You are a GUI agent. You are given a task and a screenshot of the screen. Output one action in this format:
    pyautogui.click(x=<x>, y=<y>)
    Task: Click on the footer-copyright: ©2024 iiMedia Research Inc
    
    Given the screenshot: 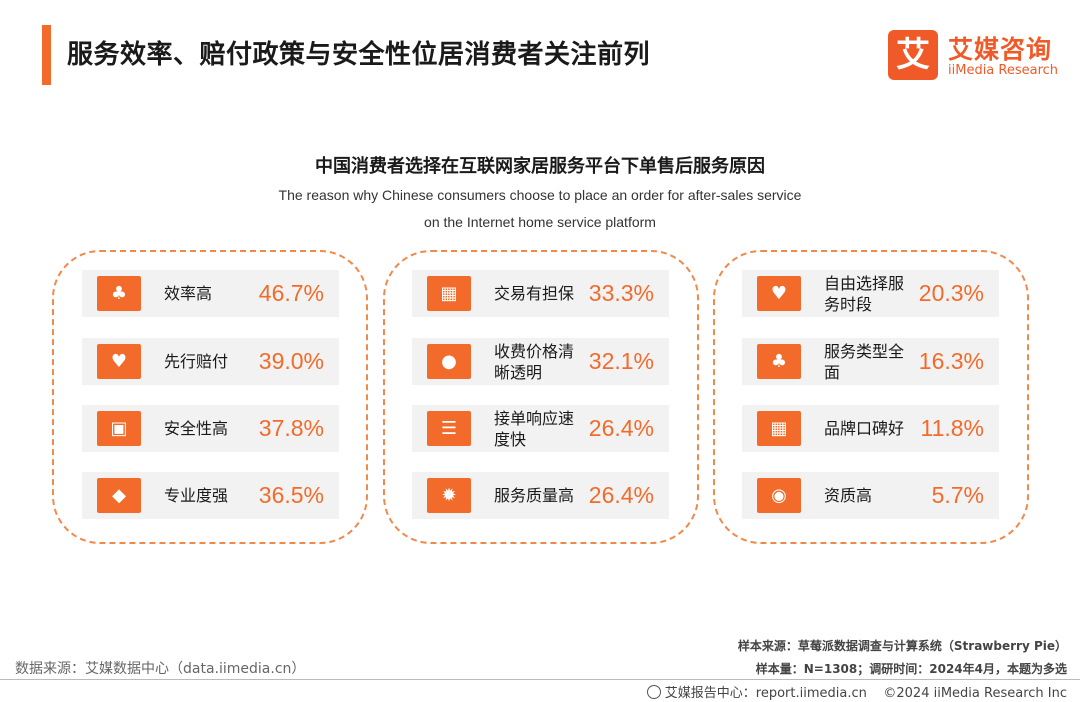 What is the action you would take?
    pyautogui.click(x=975, y=693)
    